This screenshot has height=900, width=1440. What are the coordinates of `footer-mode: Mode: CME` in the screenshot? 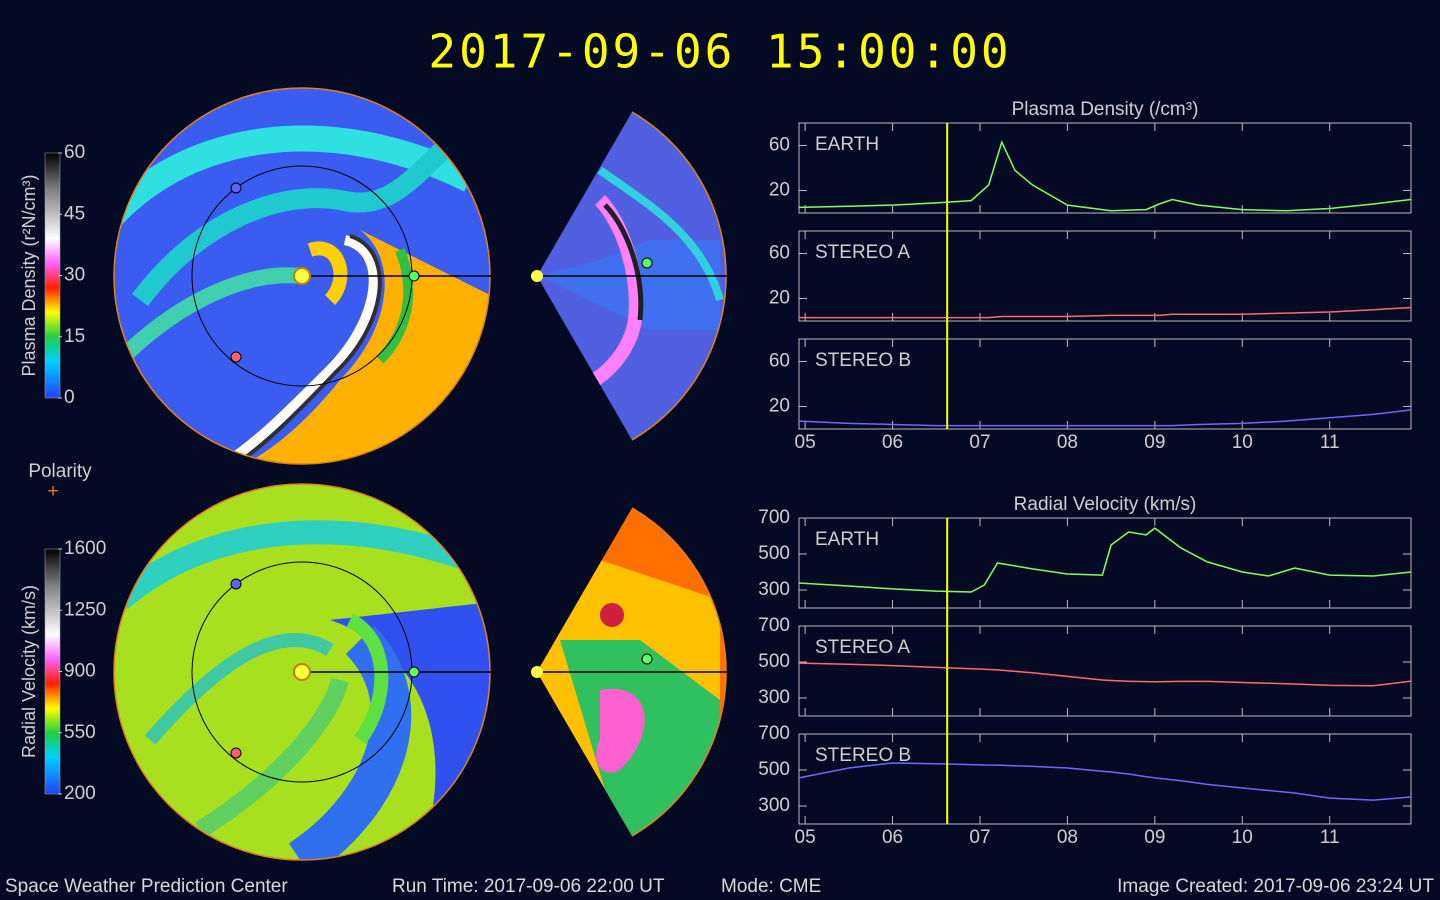 It's located at (771, 886).